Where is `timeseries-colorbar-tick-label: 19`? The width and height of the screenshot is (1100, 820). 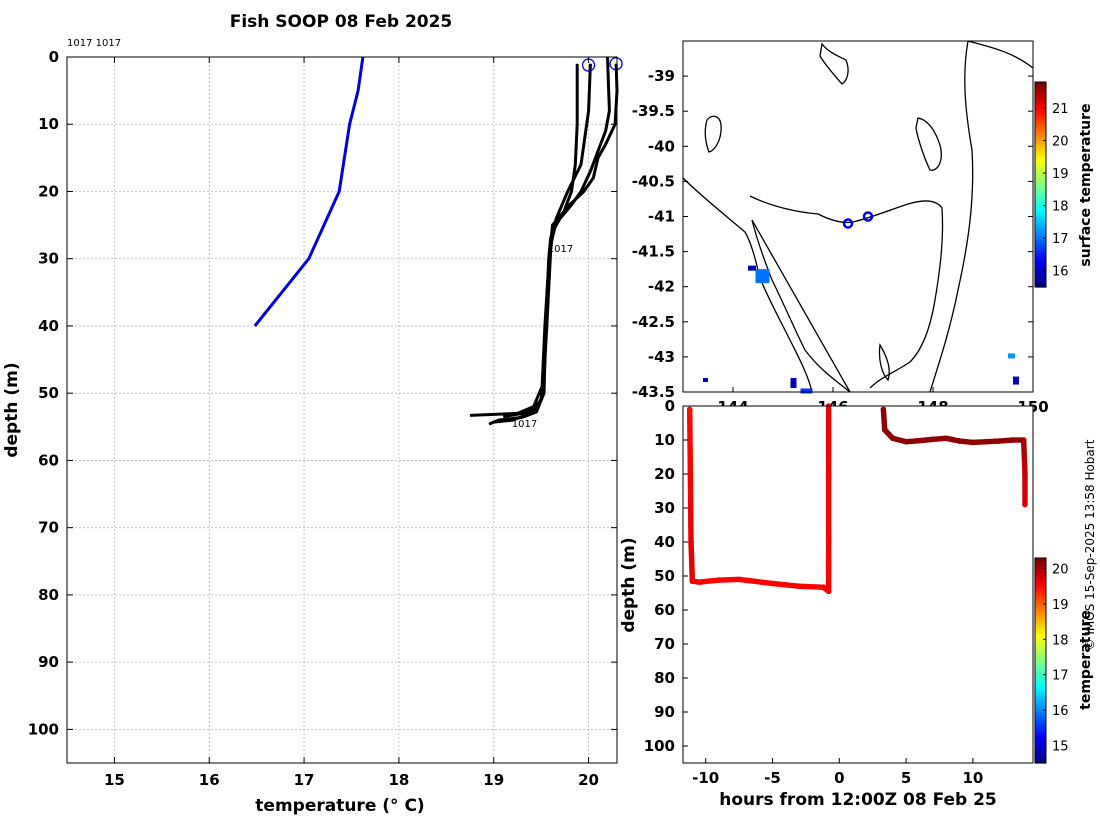 timeseries-colorbar-tick-label: 19 is located at coordinates (1060, 605).